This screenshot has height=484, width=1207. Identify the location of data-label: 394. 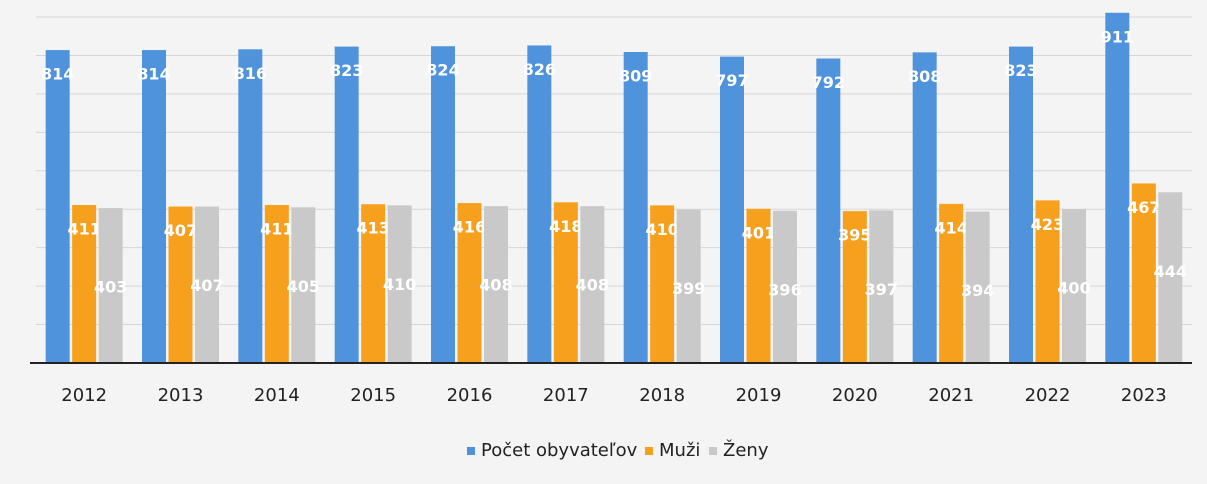
(977, 290).